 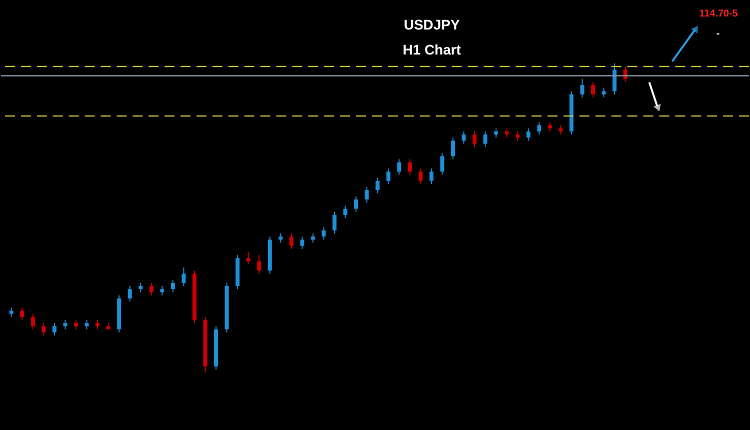 What do you see at coordinates (432, 24) in the screenshot?
I see `chart-title: USDJPY` at bounding box center [432, 24].